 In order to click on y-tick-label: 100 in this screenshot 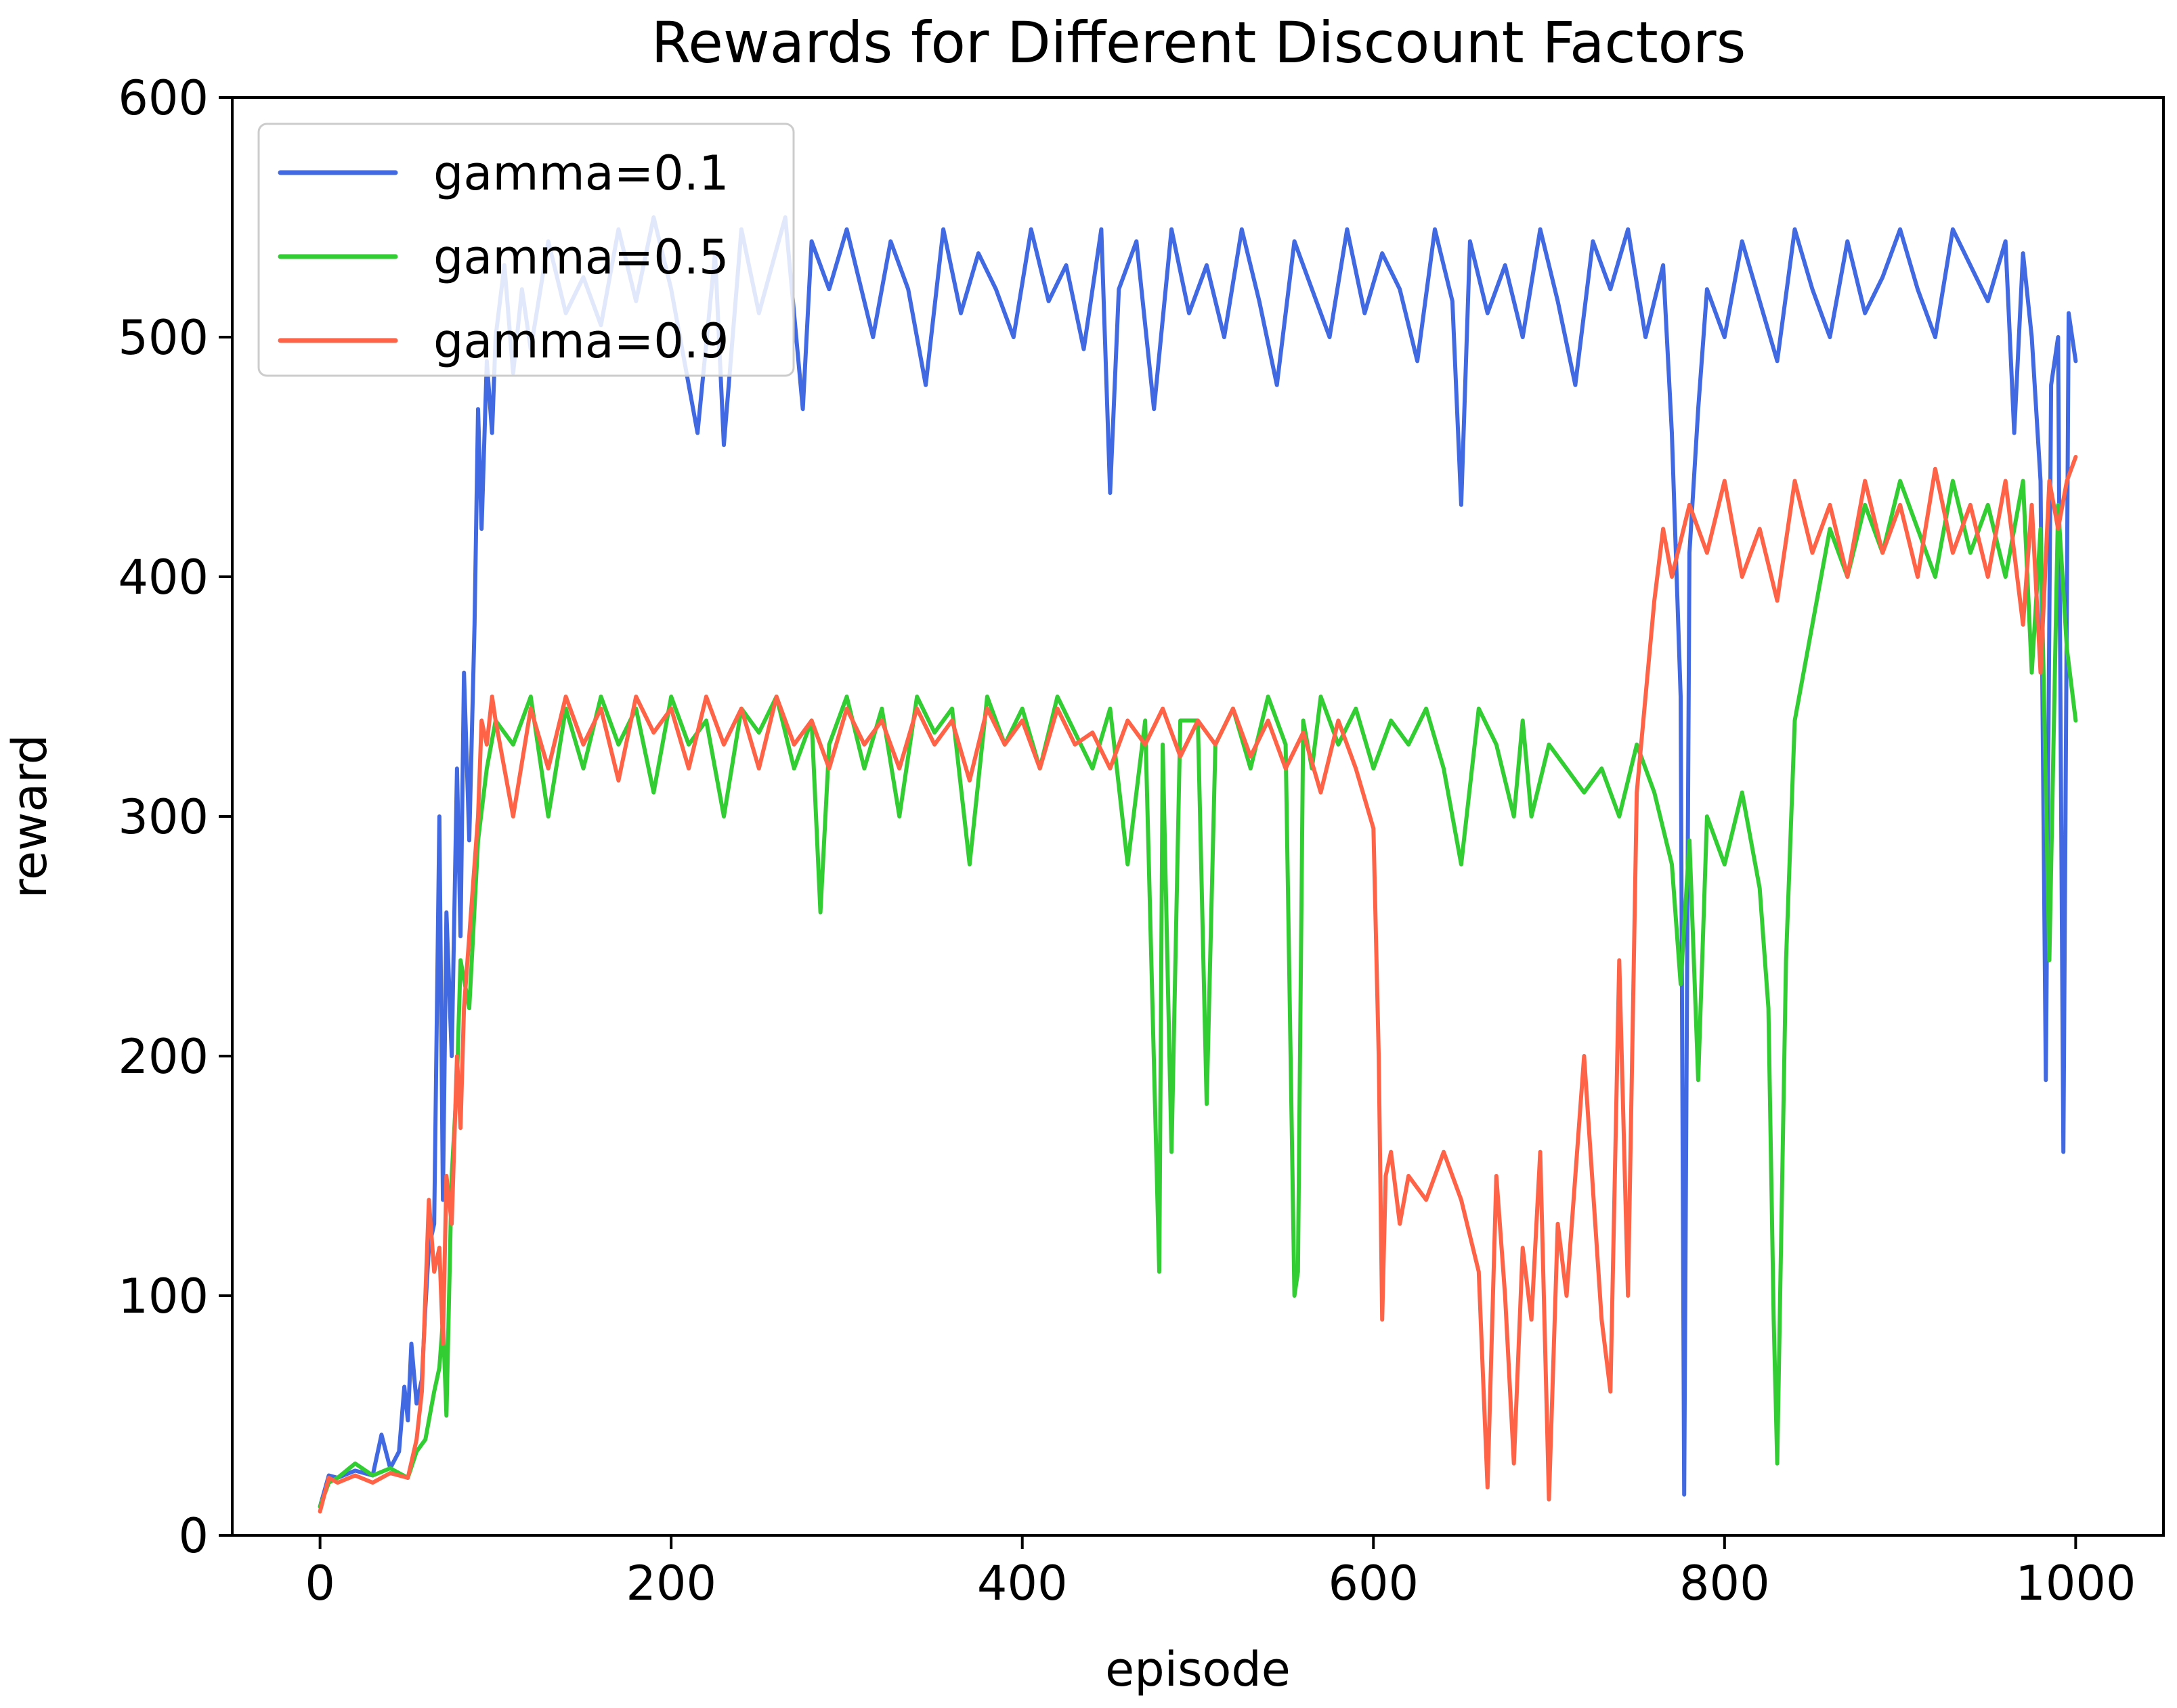, I will do `click(163, 1297)`.